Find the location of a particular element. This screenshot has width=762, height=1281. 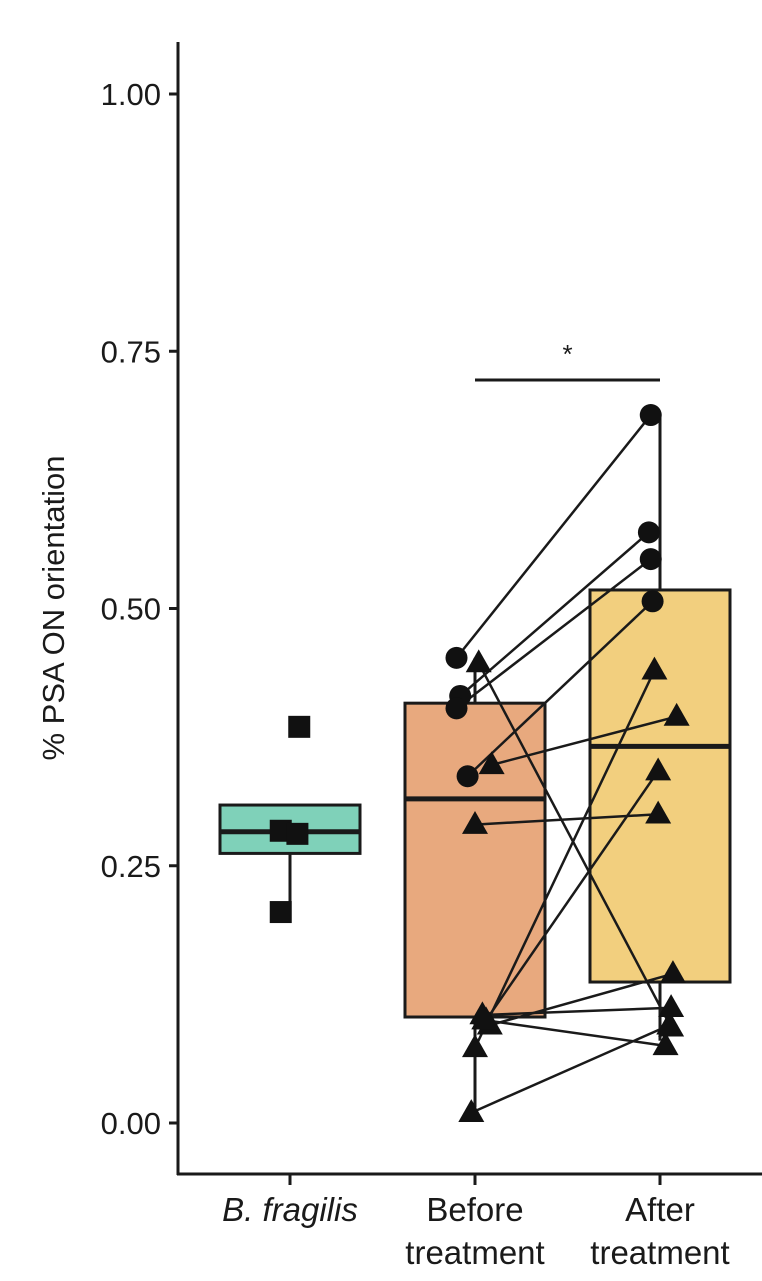

y-tick-label: 0.75 is located at coordinates (131, 351).